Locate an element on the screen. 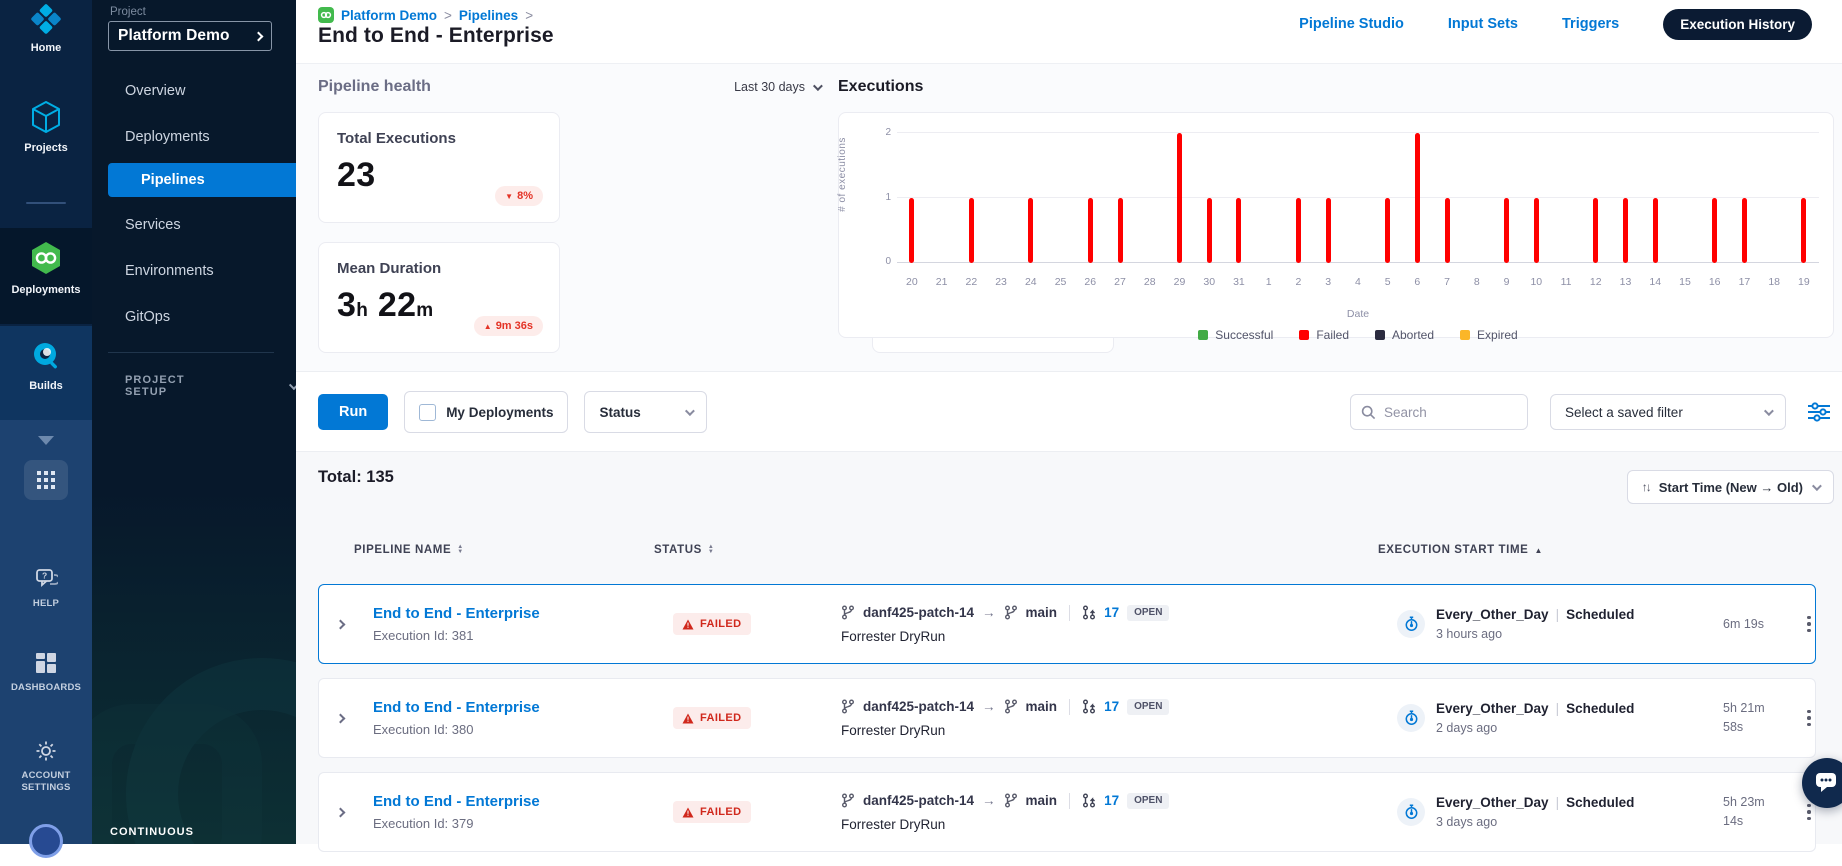 This screenshot has width=1842, height=866. breadcrumb-project: Platform Demo is located at coordinates (389, 15).